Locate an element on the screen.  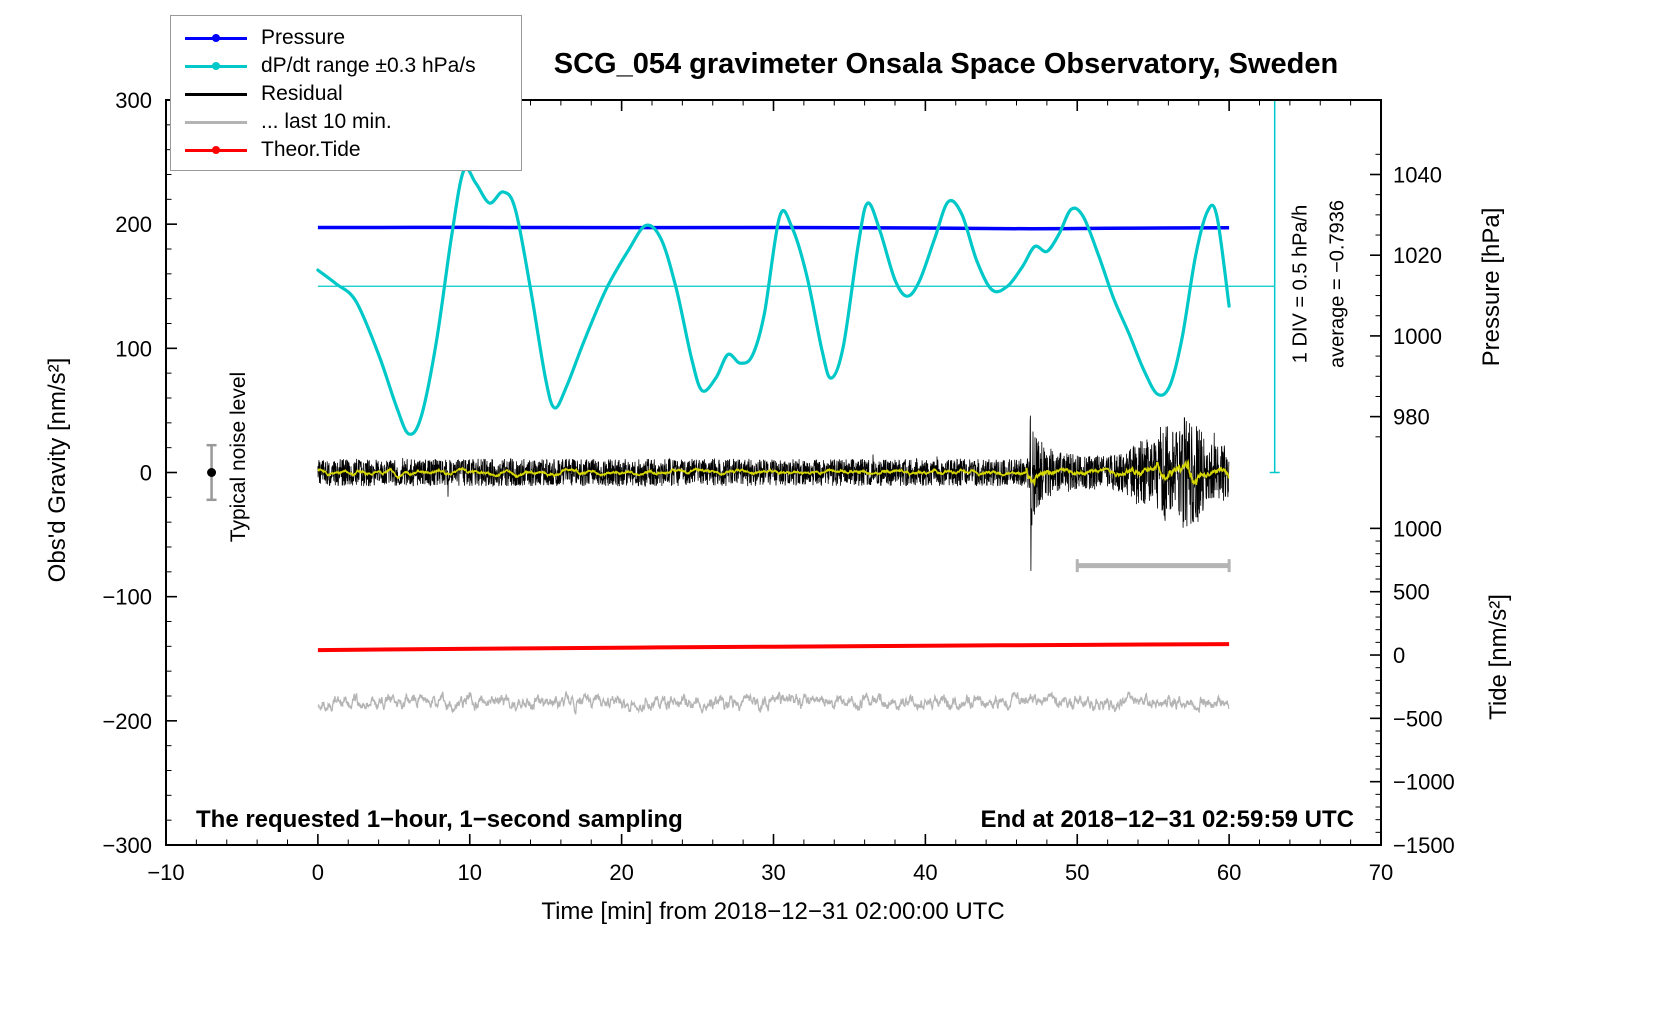
tide-tick-label: −1000 is located at coordinates (1424, 782).